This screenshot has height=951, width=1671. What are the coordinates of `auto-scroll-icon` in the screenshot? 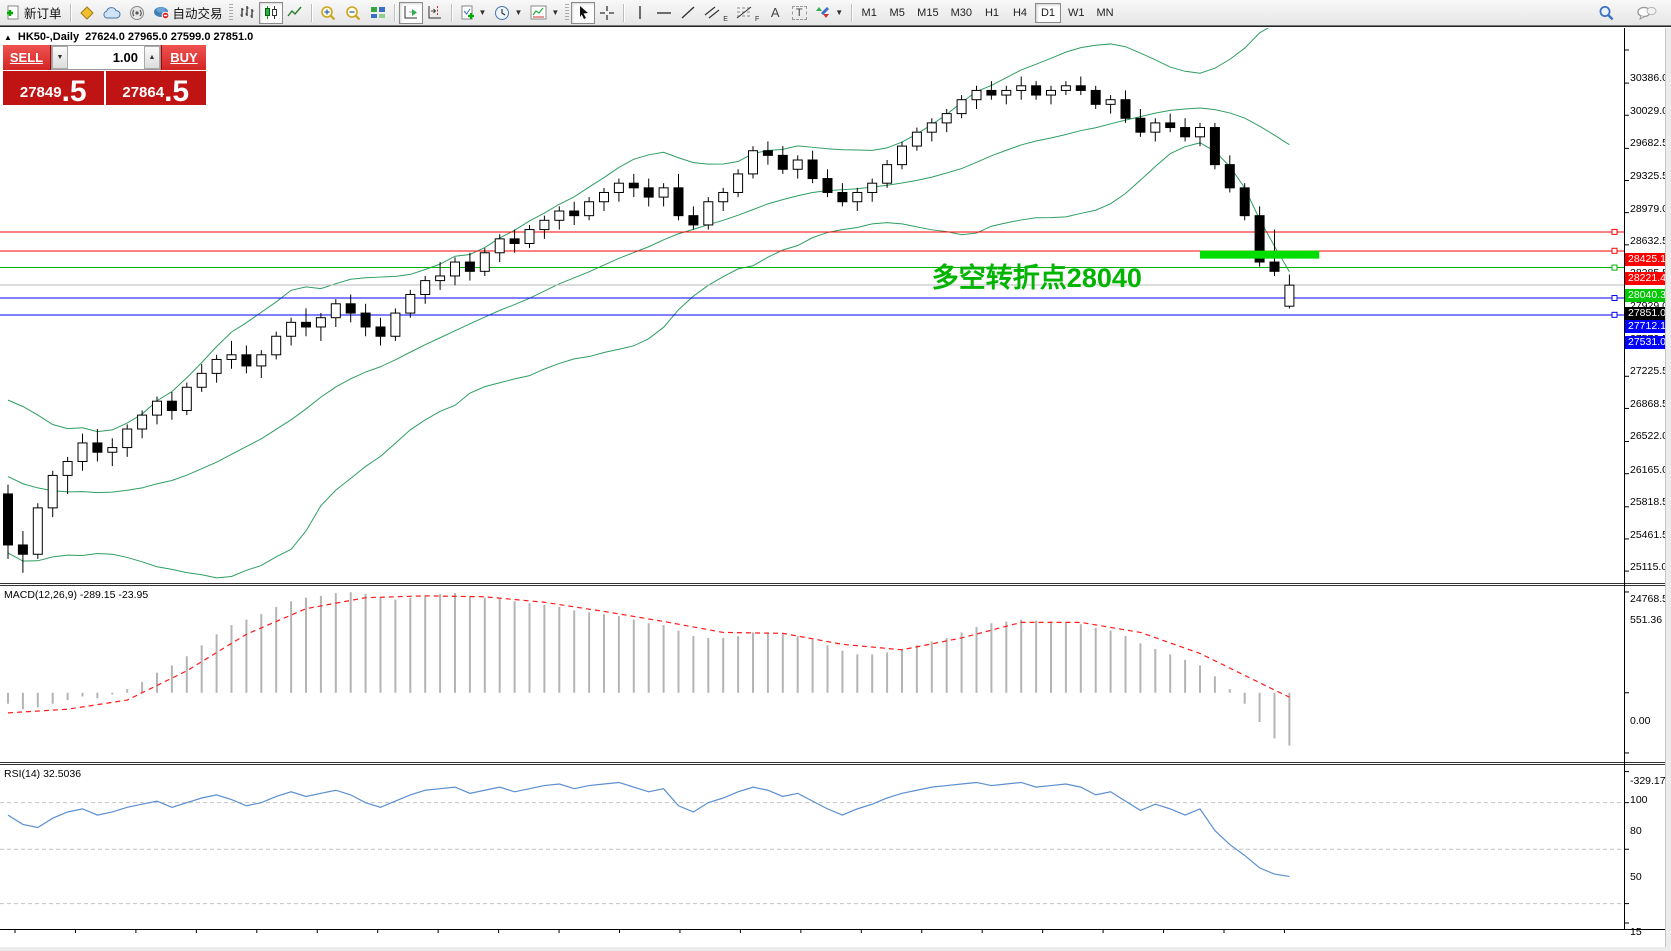 It's located at (410, 12).